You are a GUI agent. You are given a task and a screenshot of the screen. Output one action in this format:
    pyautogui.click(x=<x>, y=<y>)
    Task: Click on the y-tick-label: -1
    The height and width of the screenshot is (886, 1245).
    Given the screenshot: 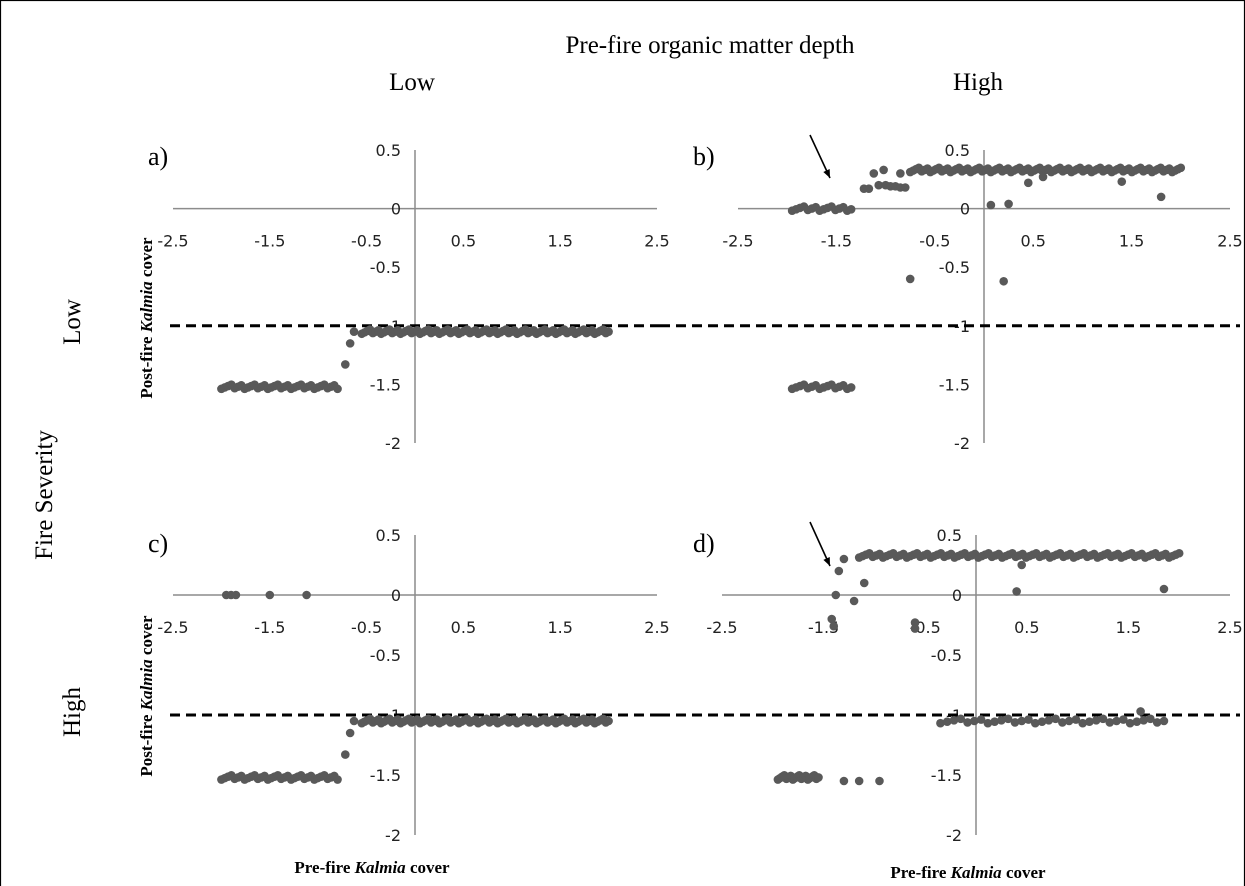 What is the action you would take?
    pyautogui.click(x=962, y=326)
    